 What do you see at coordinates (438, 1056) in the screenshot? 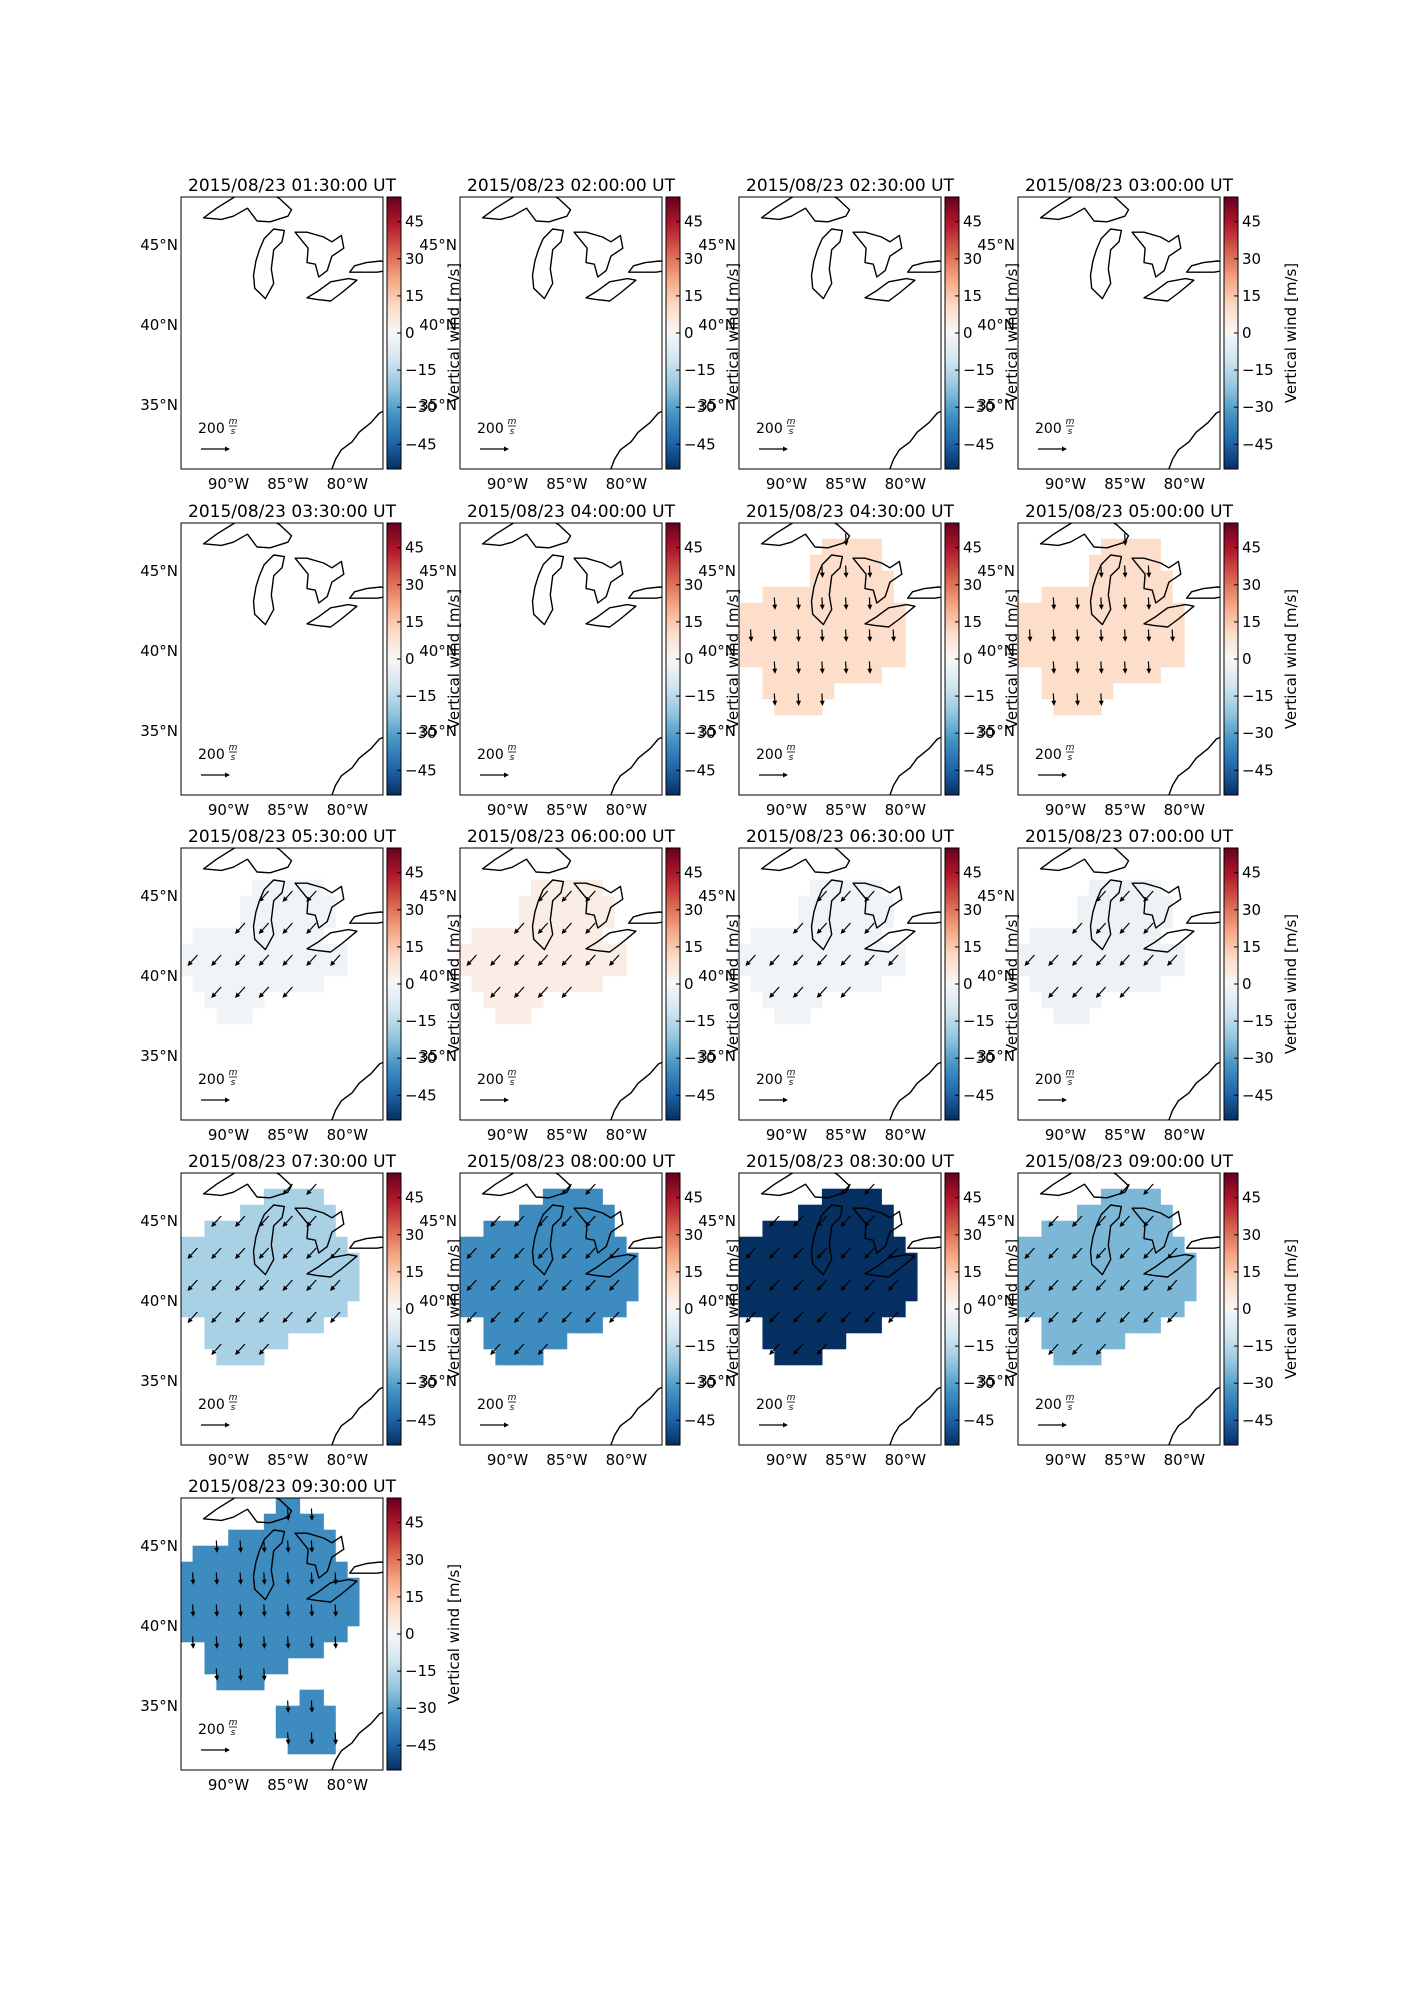
I see `y-tick-label: 35°N` at bounding box center [438, 1056].